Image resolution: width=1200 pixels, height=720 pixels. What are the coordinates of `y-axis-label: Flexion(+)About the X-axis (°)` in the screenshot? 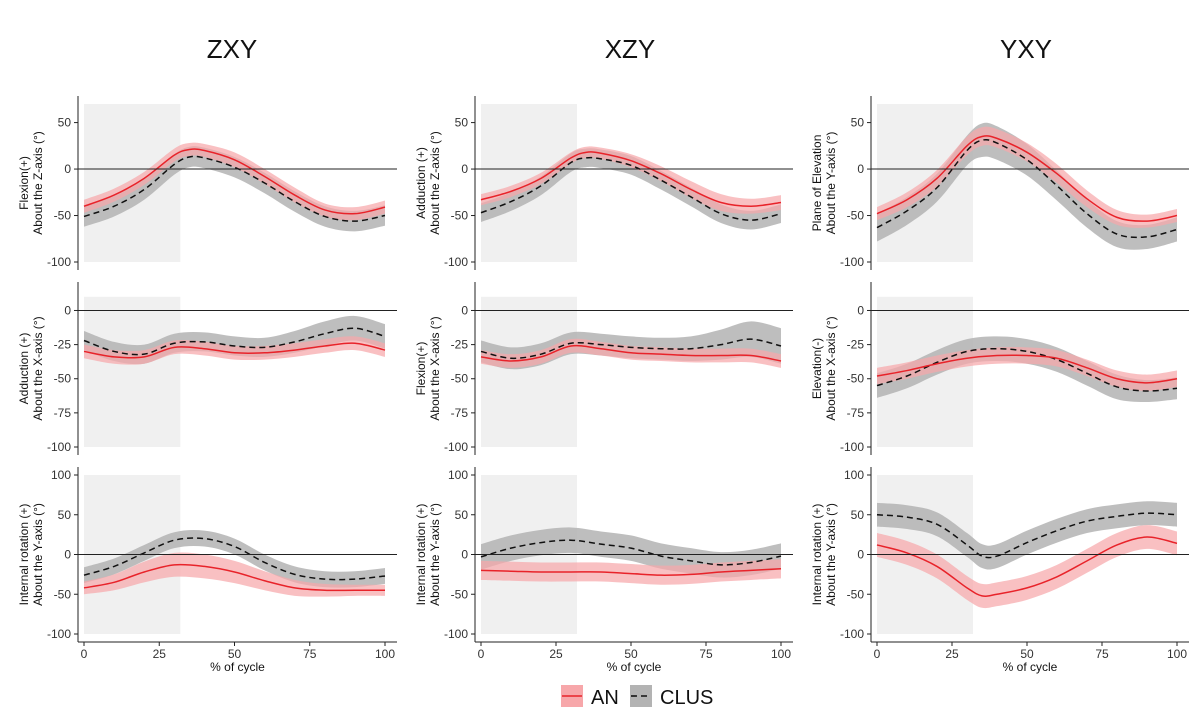 It's located at (428, 368).